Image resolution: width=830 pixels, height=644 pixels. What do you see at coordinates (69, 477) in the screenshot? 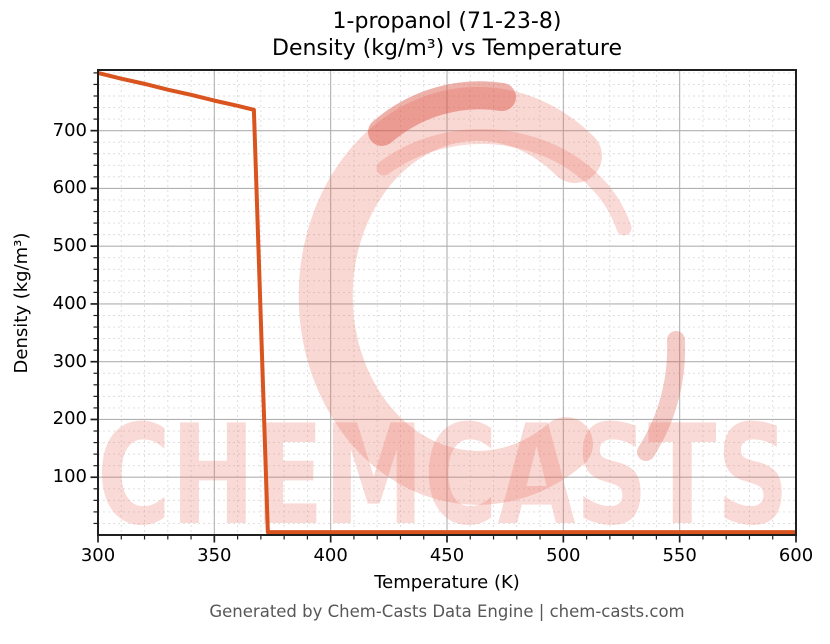
I see `y-tick-label: 100` at bounding box center [69, 477].